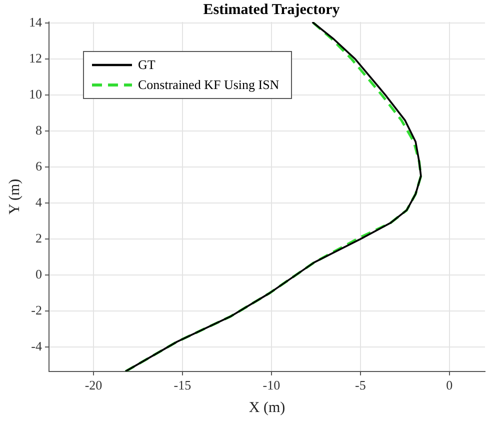 The height and width of the screenshot is (421, 489). Describe the element at coordinates (209, 85) in the screenshot. I see `legend-label: Constrained KF Using ISN` at that location.